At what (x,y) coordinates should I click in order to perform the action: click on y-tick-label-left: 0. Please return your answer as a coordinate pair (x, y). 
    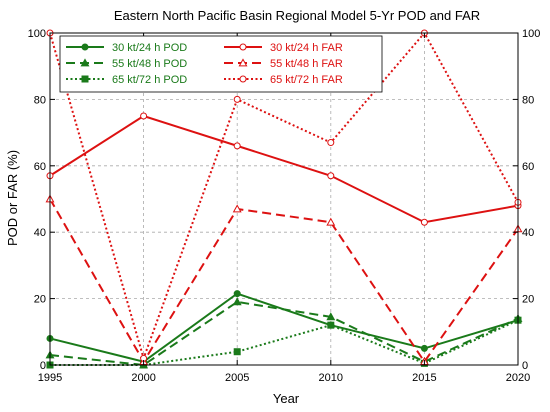
    Looking at the image, I should click on (43, 366).